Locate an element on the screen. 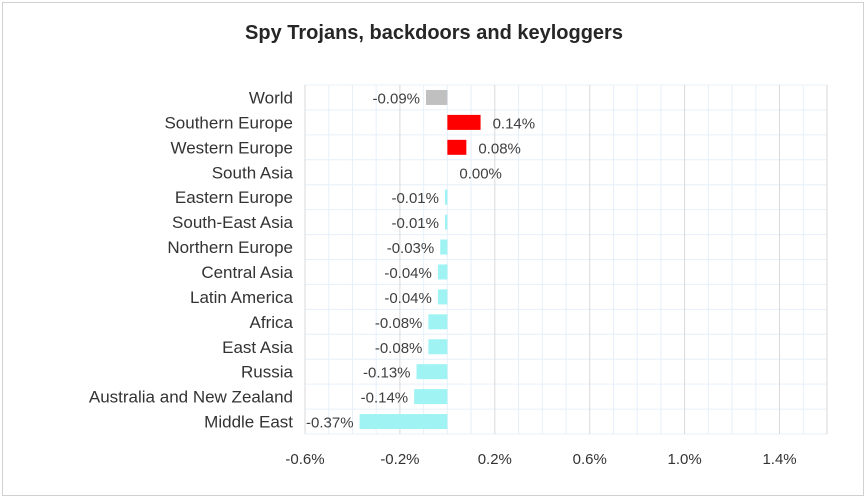 Image resolution: width=868 pixels, height=500 pixels. bars is located at coordinates (420, 259).